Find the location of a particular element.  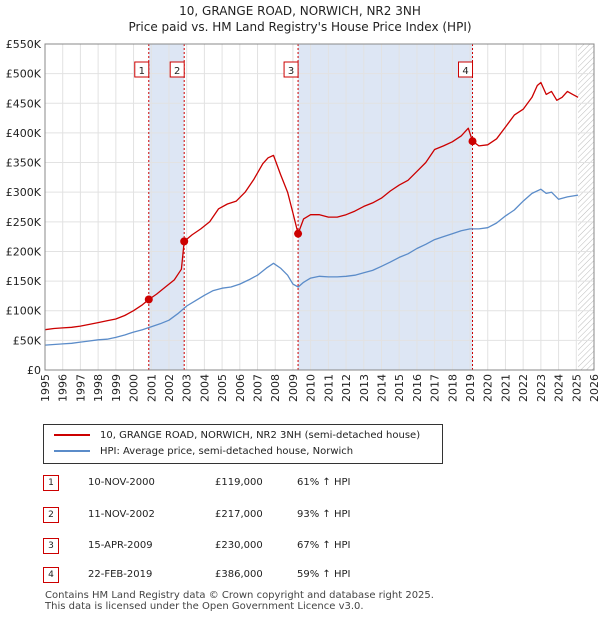

sale-number-badge: 3 is located at coordinates (51, 546).